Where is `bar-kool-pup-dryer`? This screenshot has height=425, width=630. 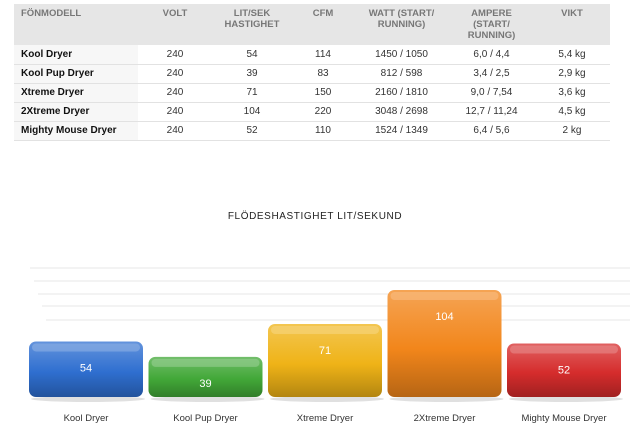
bar-kool-pup-dryer is located at coordinates (205, 376).